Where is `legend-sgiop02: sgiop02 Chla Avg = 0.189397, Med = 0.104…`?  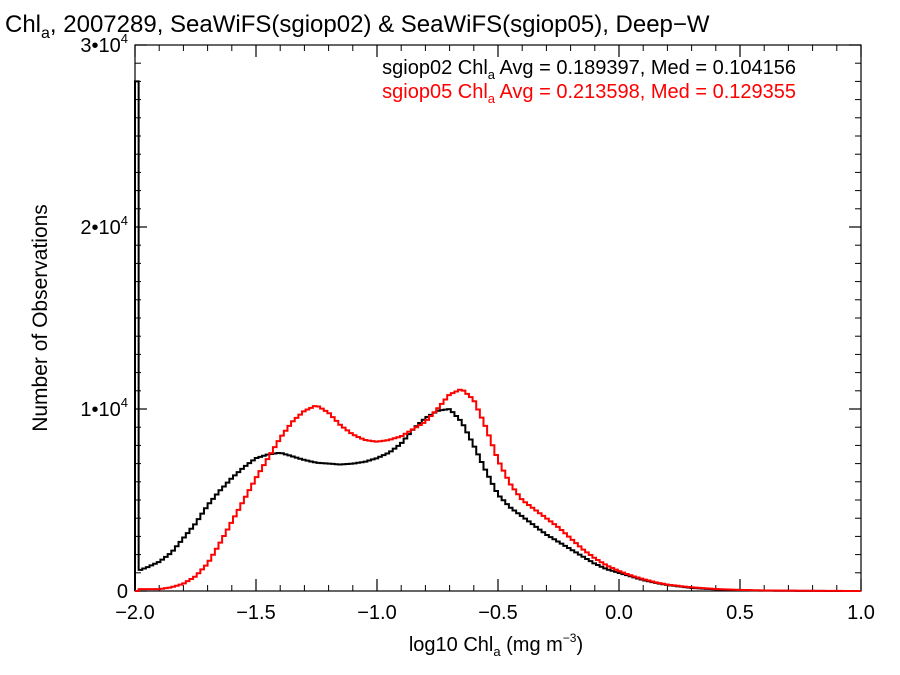 legend-sgiop02: sgiop02 Chla Avg = 0.189397, Med = 0.104… is located at coordinates (589, 69).